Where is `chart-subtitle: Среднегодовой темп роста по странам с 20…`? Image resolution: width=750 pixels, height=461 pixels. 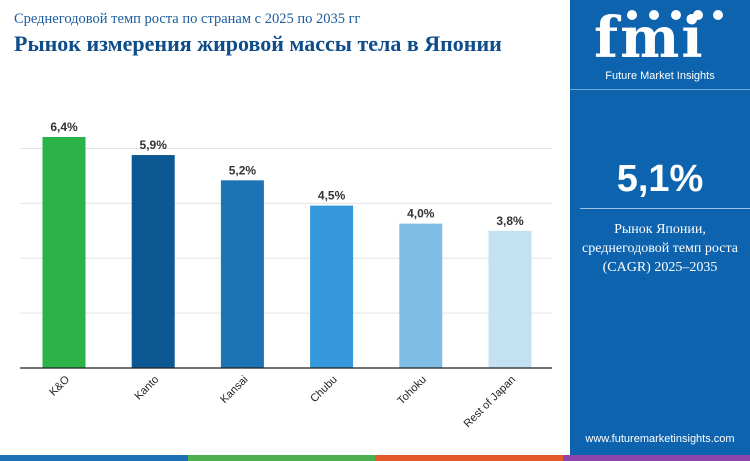
chart-subtitle: Среднегодовой темп роста по странам с 20… is located at coordinates (187, 19).